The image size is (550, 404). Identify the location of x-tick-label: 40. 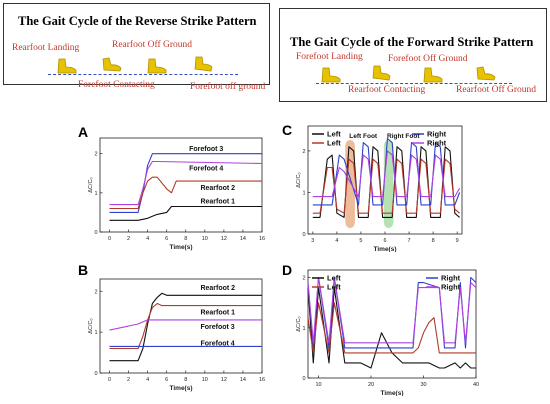
(476, 385).